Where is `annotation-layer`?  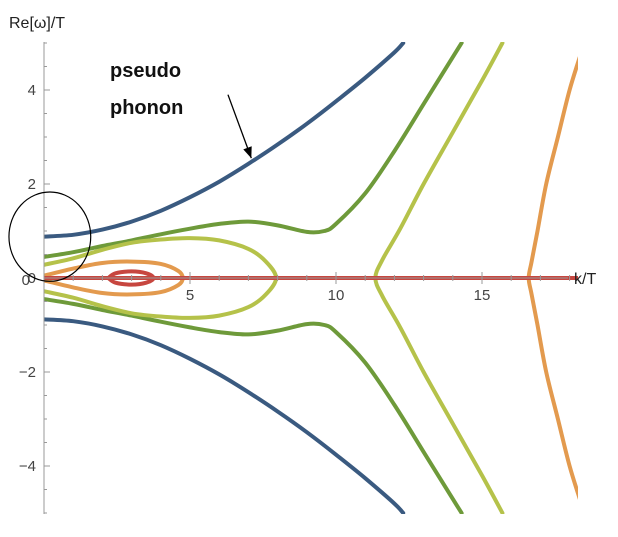
annotation-layer is located at coordinates (130, 188).